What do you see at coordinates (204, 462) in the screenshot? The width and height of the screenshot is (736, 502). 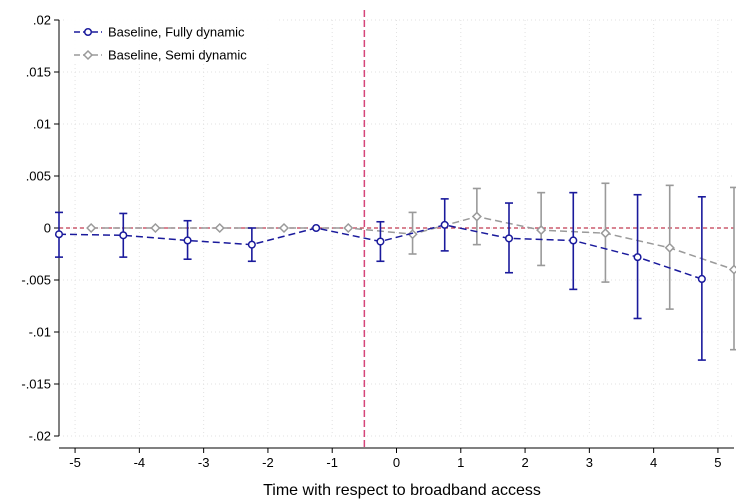 I see `x-tick-label-2: -3` at bounding box center [204, 462].